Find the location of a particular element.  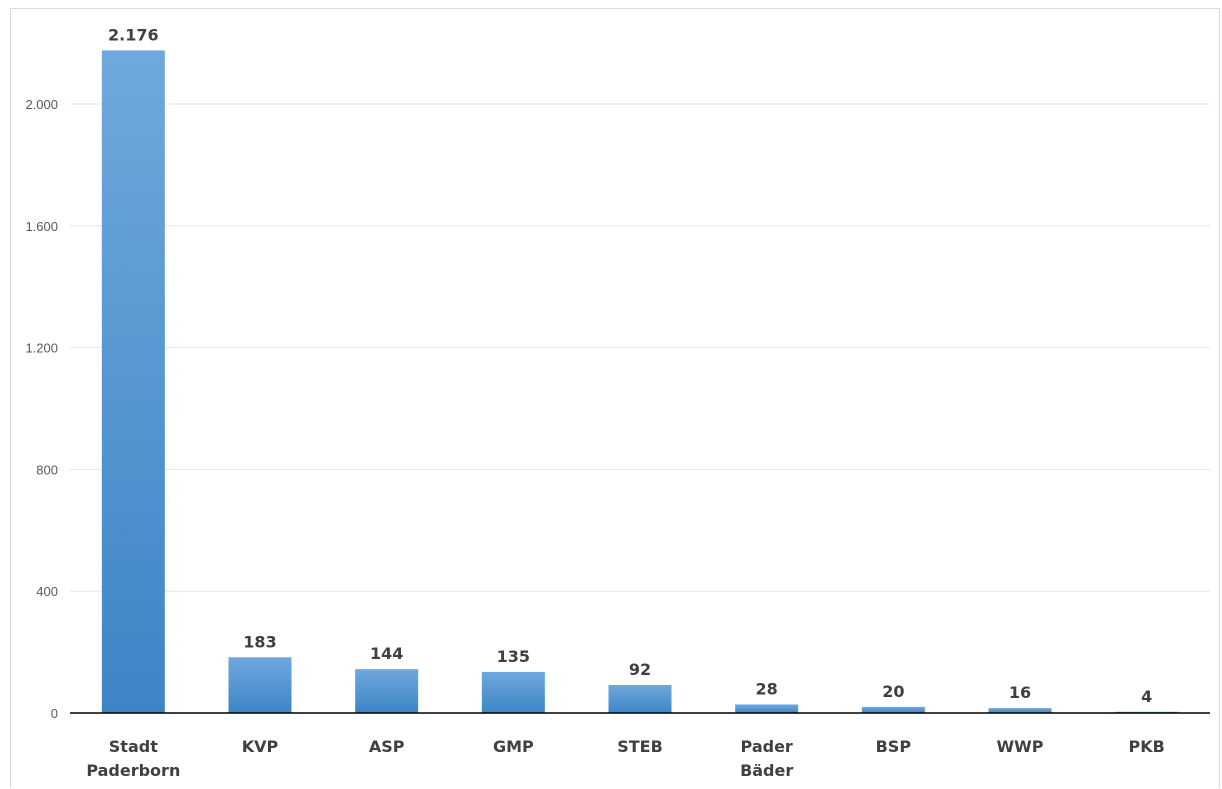

data-label: 2.176 is located at coordinates (133, 34).